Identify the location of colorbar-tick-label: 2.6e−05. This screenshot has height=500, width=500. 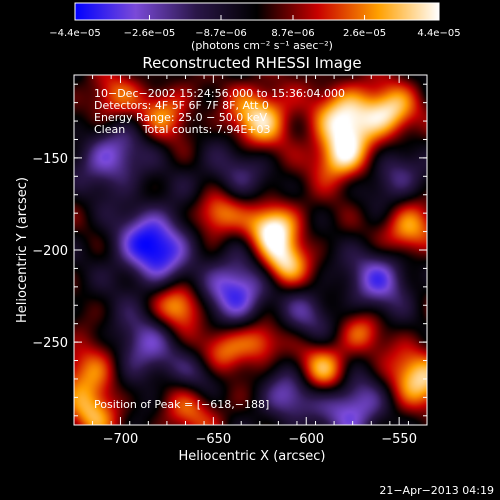
(364, 33).